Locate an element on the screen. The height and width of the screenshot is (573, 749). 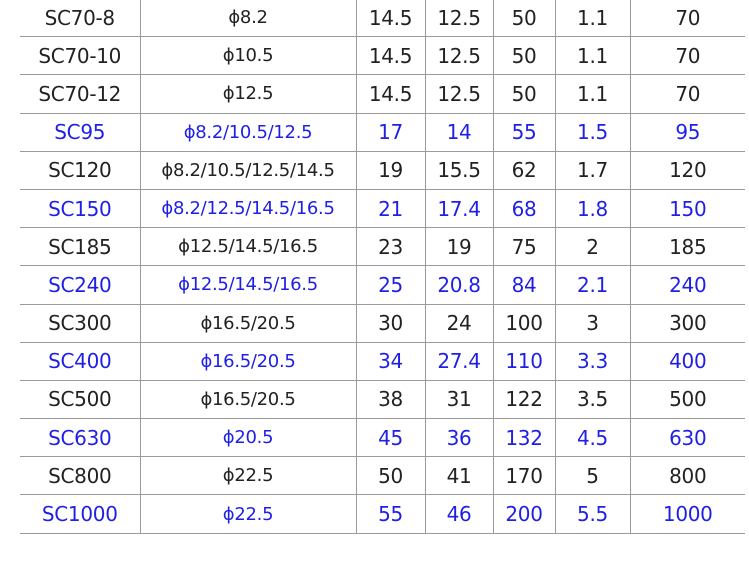
cell-dim-b: 17.4 is located at coordinates (458, 209).